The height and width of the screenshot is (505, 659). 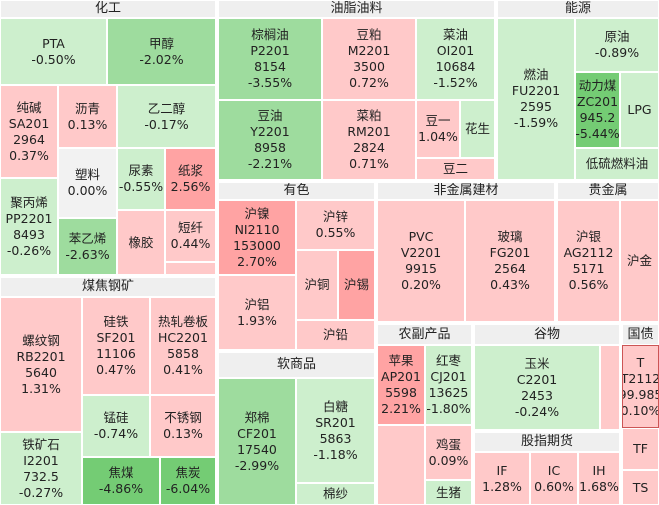 I want to click on tile-text: C2201, so click(x=537, y=379).